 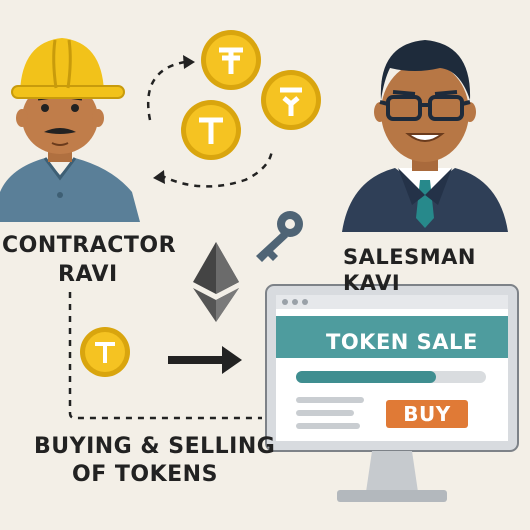 I want to click on caption-line-1: BUYING & SELLING, so click(x=155, y=446).